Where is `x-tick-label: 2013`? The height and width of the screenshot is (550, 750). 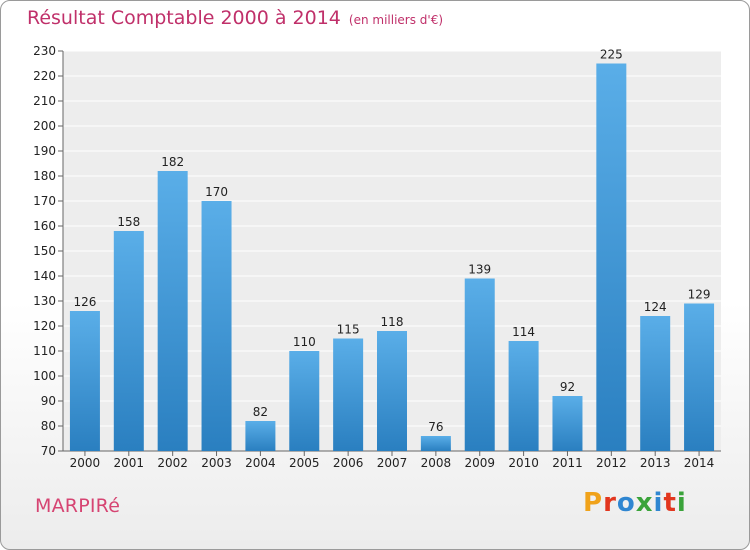 x-tick-label: 2013 is located at coordinates (655, 463).